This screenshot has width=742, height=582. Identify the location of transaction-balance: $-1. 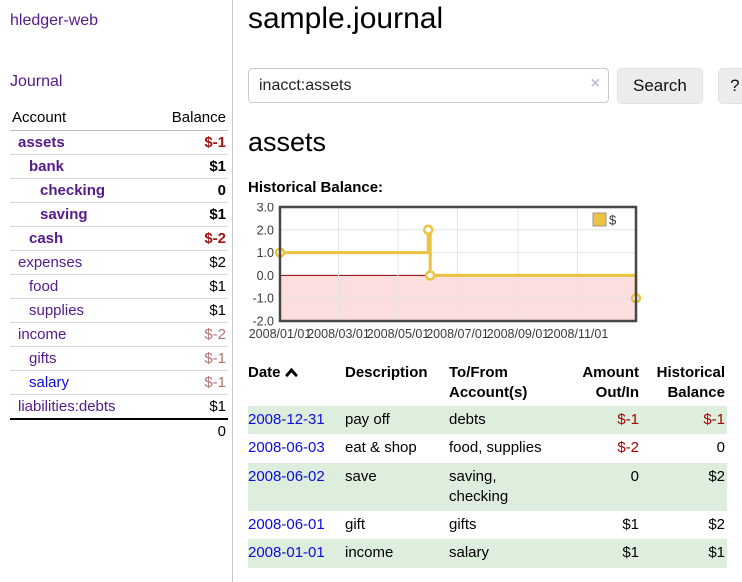
(714, 419).